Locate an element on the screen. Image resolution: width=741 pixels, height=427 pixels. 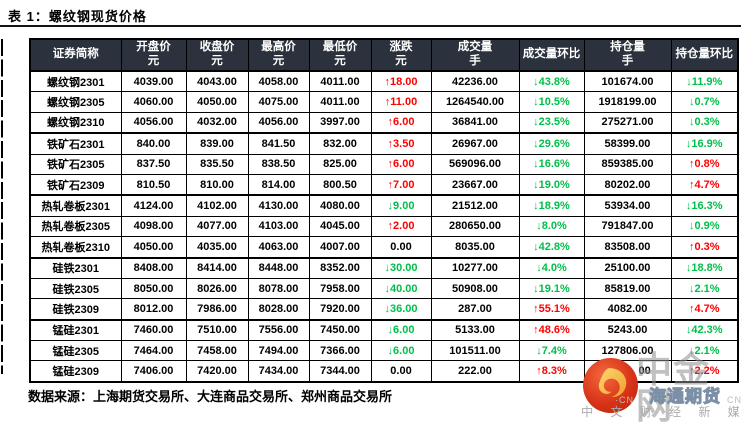
cell-change: ↑11.00 is located at coordinates (401, 102).